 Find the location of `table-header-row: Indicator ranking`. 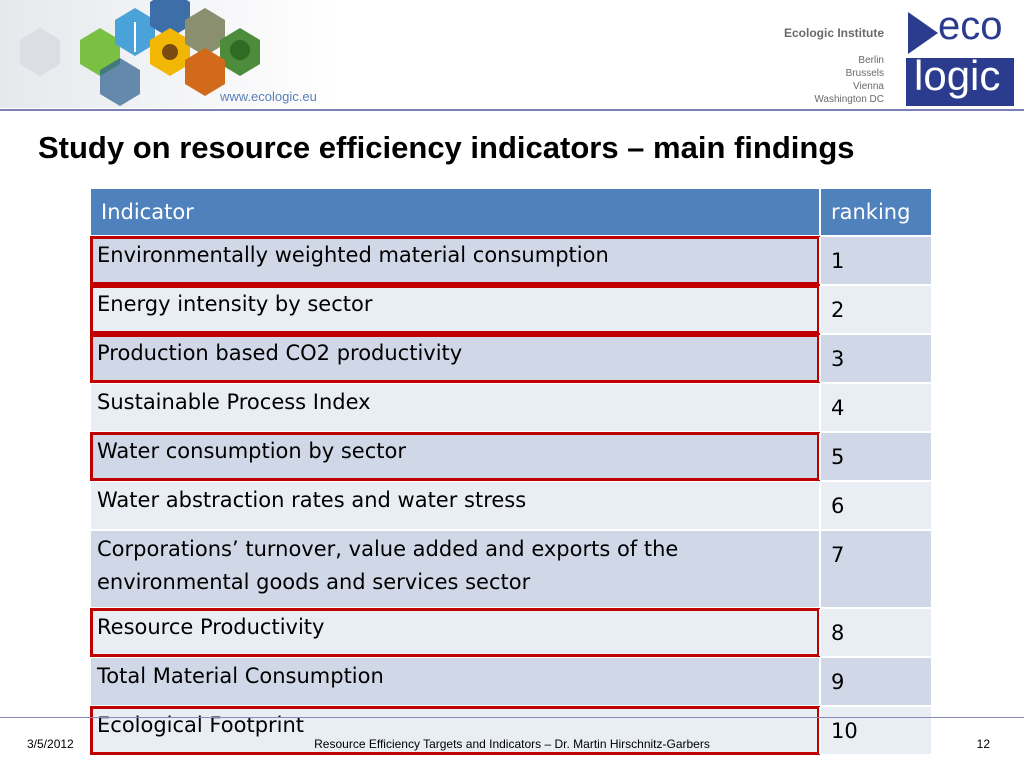

table-header-row: Indicator ranking is located at coordinates (511, 212).